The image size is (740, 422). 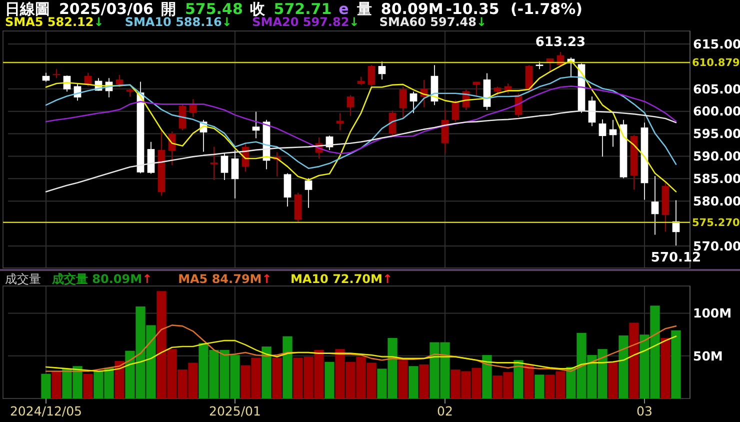 I want to click on series-label: 成交量 80.09M↑, so click(x=101, y=279).